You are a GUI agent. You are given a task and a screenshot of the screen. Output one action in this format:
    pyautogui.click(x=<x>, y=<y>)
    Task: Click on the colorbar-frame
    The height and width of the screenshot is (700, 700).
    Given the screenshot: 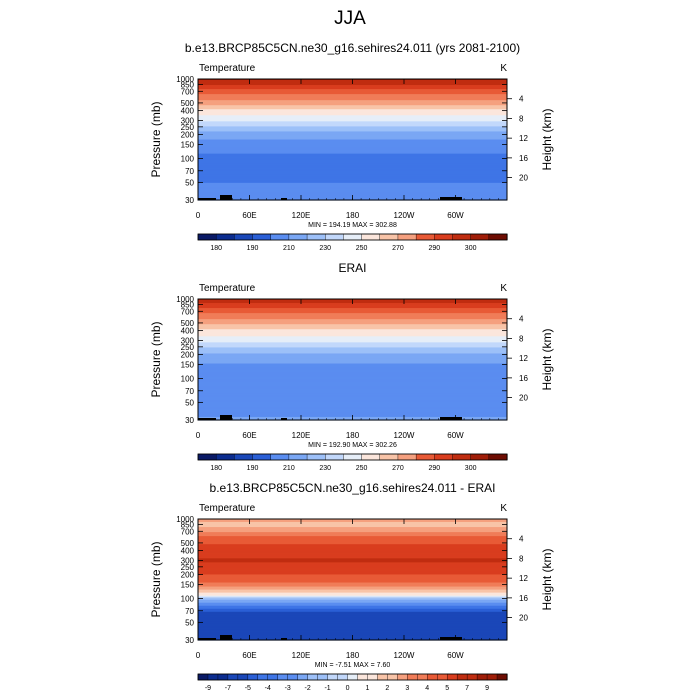 What is the action you would take?
    pyautogui.click(x=352, y=237)
    